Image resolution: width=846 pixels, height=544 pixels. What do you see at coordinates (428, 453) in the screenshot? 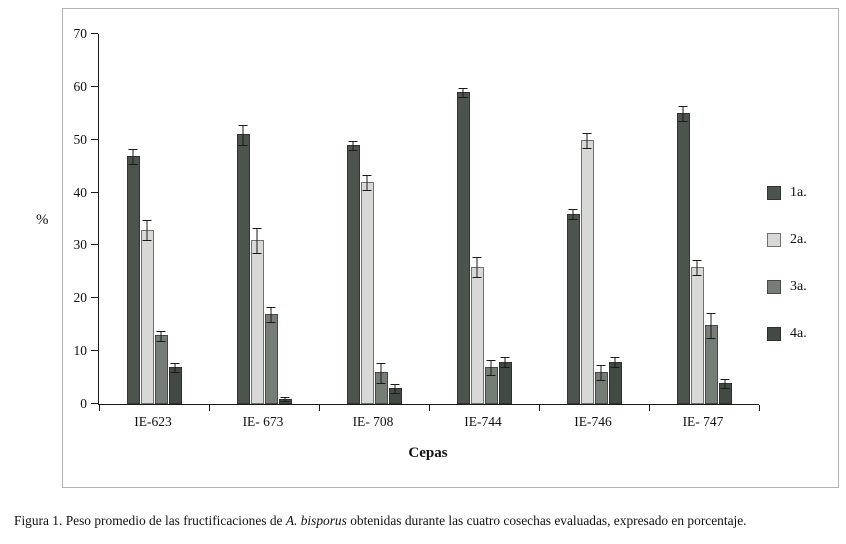
I see `x-axis-title: Cepas` at bounding box center [428, 453].